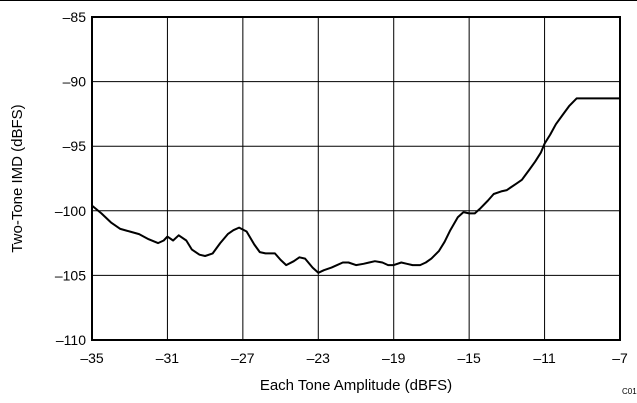  What do you see at coordinates (620, 358) in the screenshot?
I see `x-tick-label: –7` at bounding box center [620, 358].